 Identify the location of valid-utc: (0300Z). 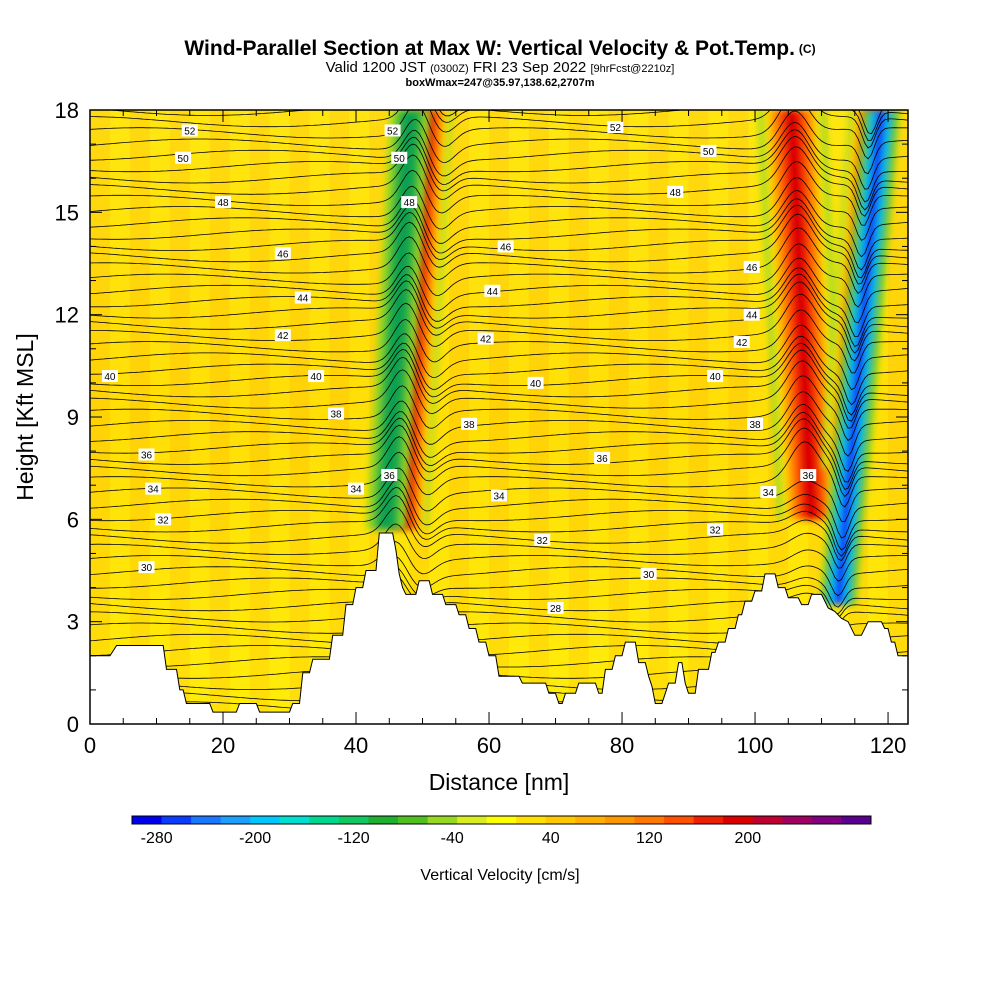
(449, 69).